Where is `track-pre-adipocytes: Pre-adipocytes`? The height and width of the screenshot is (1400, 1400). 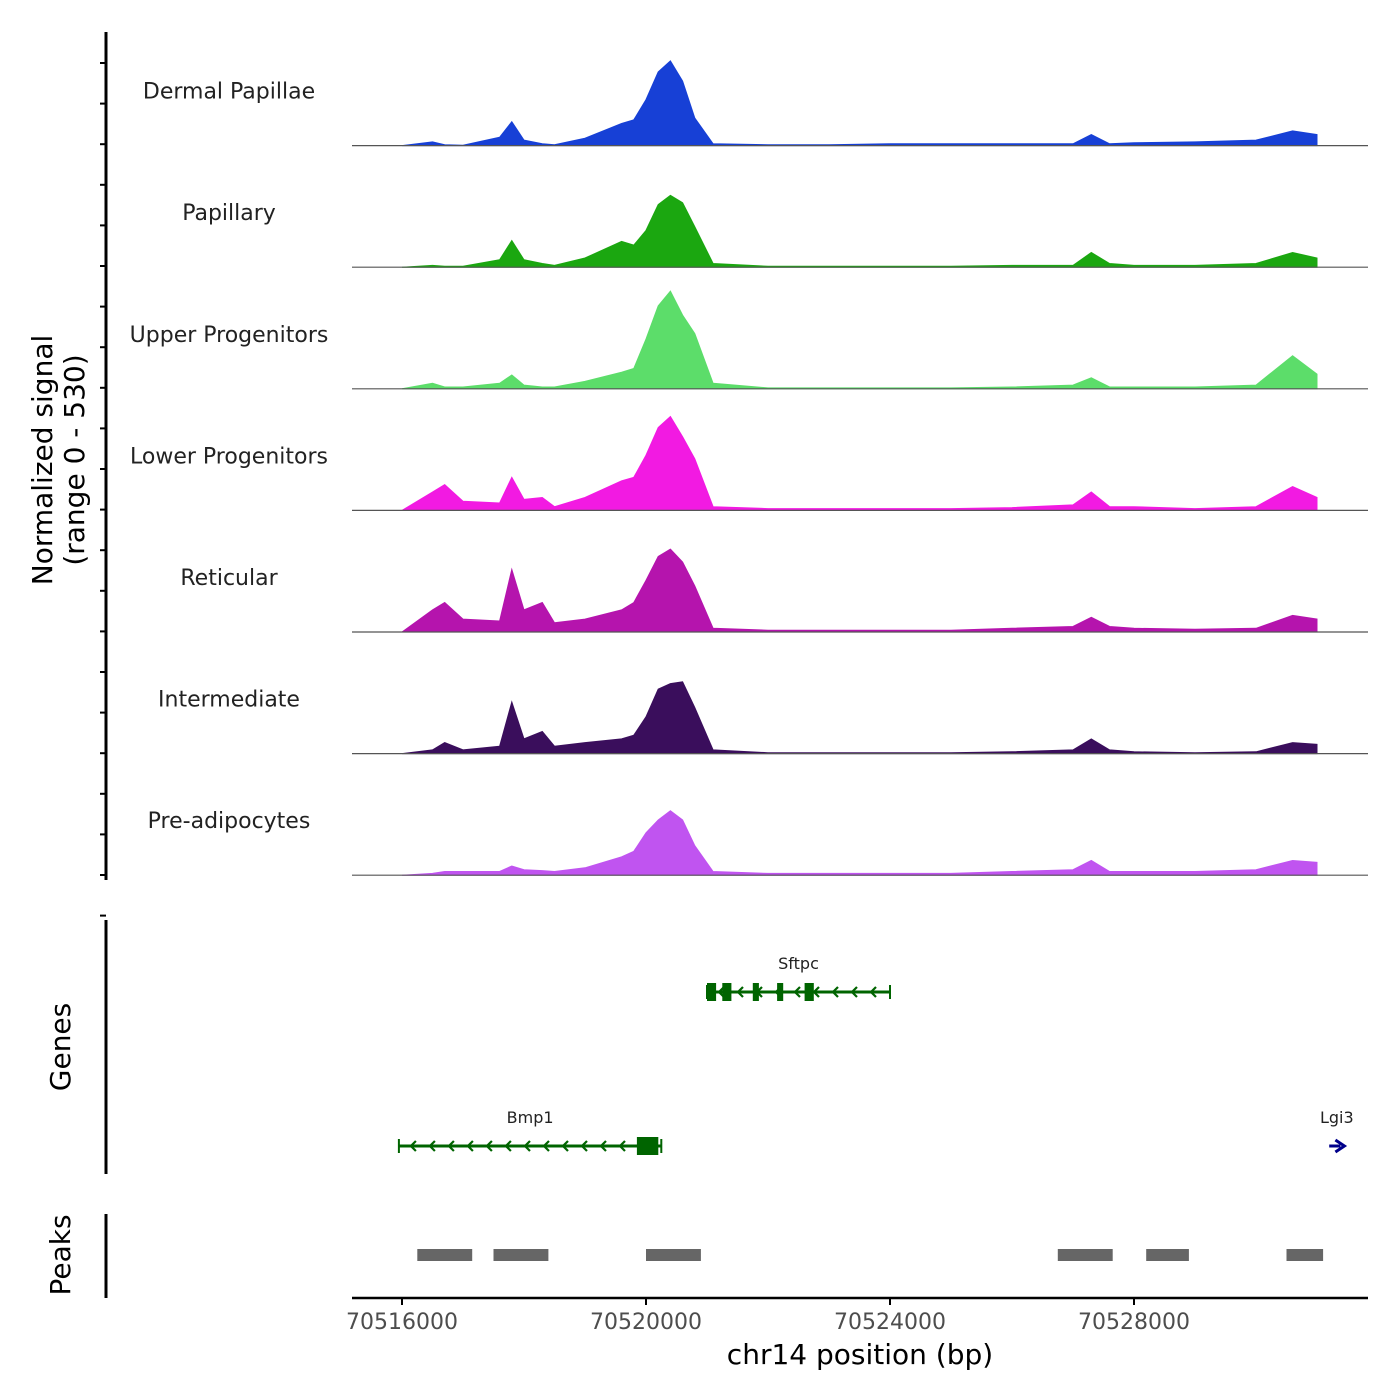
track-pre-adipocytes: Pre-adipocytes is located at coordinates (758, 842).